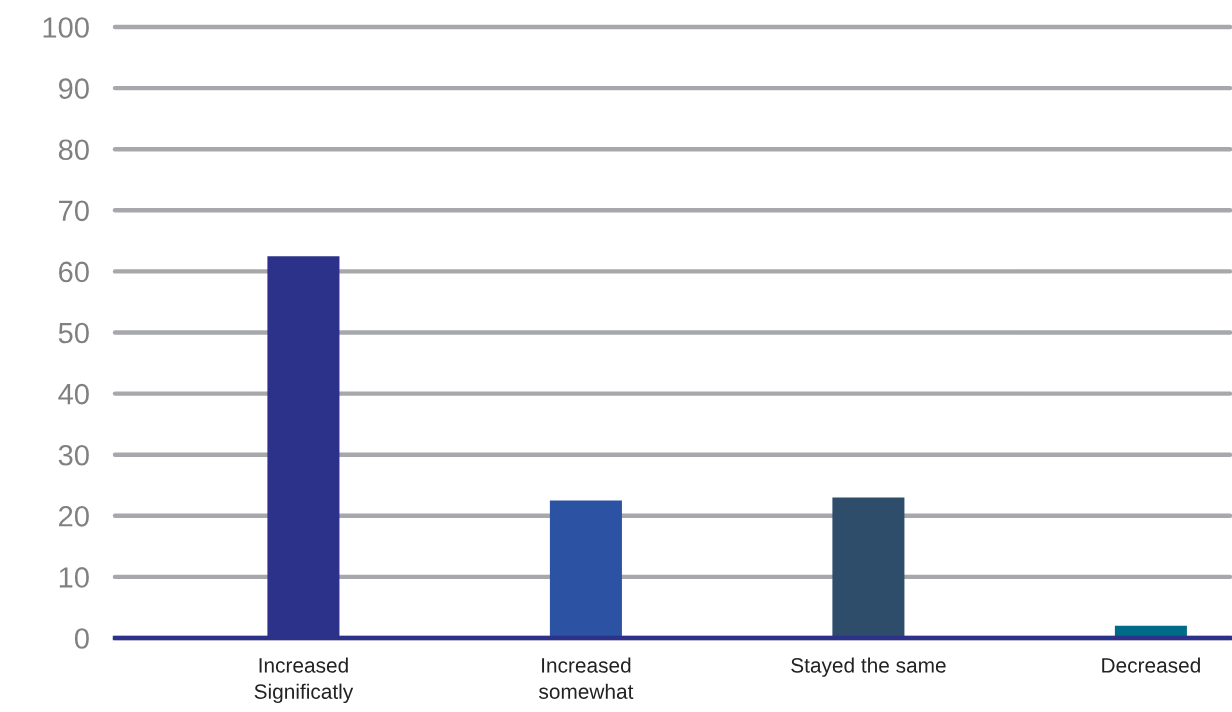 The height and width of the screenshot is (712, 1232). I want to click on y-tick-label: 80, so click(73, 150).